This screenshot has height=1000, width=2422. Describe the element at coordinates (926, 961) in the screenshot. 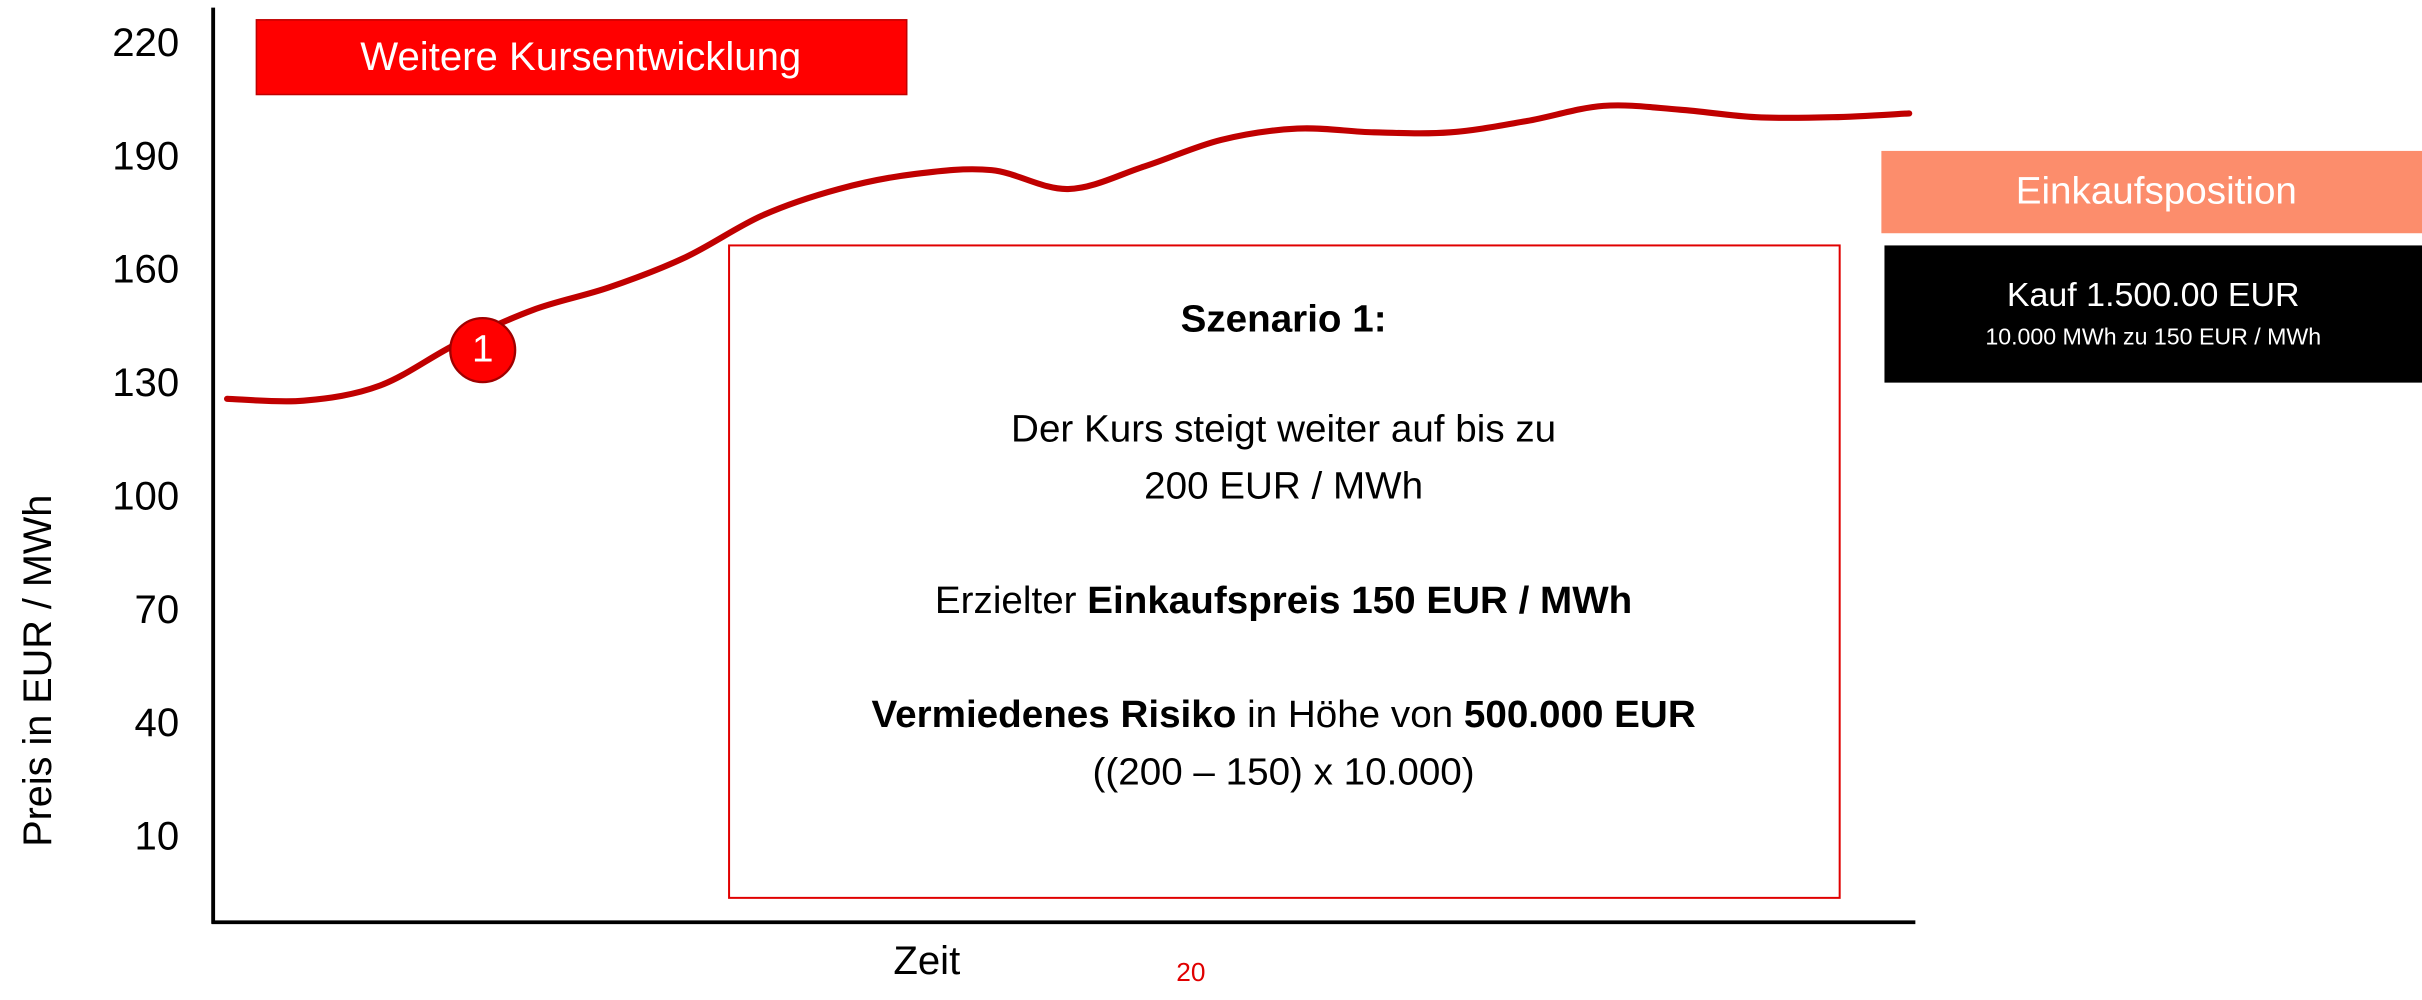

I see `x-axis-label: Zeit` at that location.